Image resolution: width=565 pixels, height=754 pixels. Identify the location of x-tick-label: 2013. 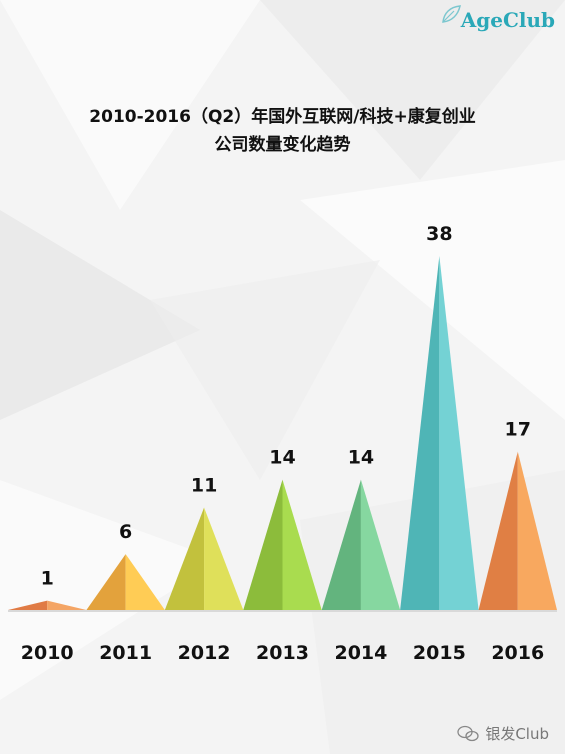
(282, 653).